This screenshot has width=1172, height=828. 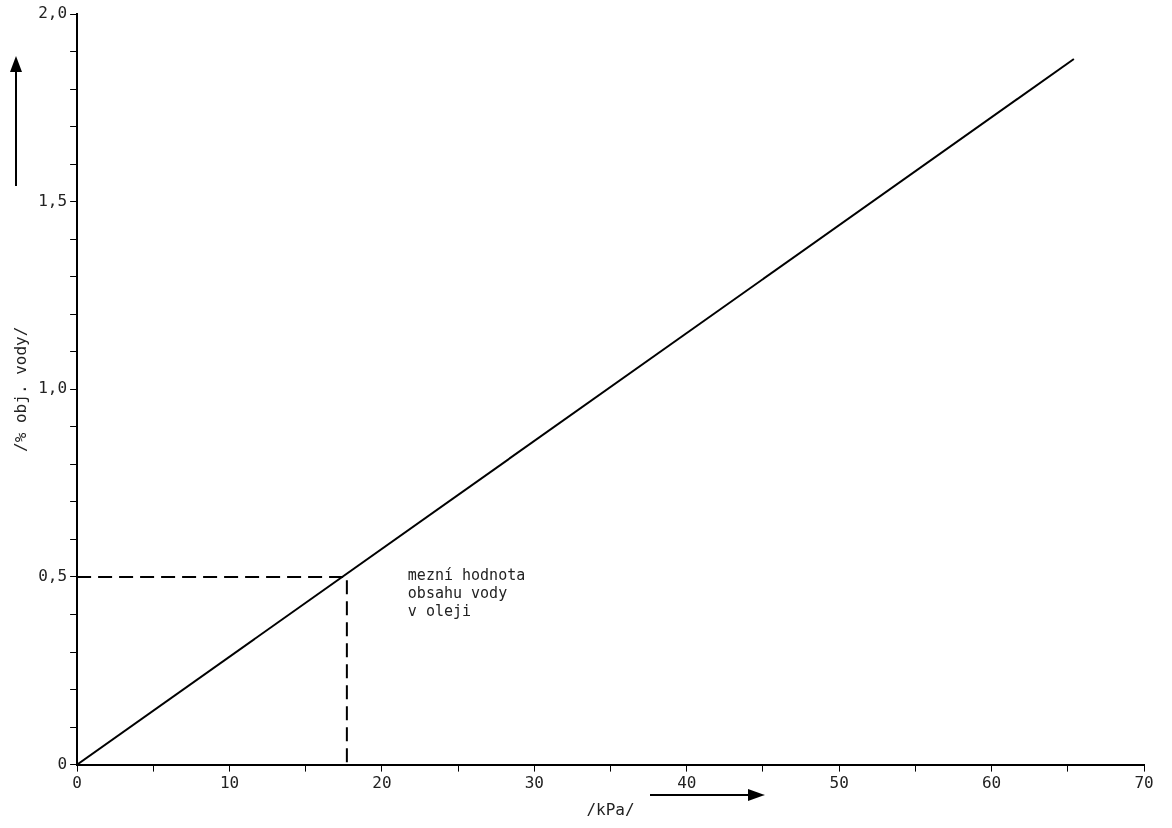 I want to click on y-tick-label: 1,0, so click(x=53, y=388).